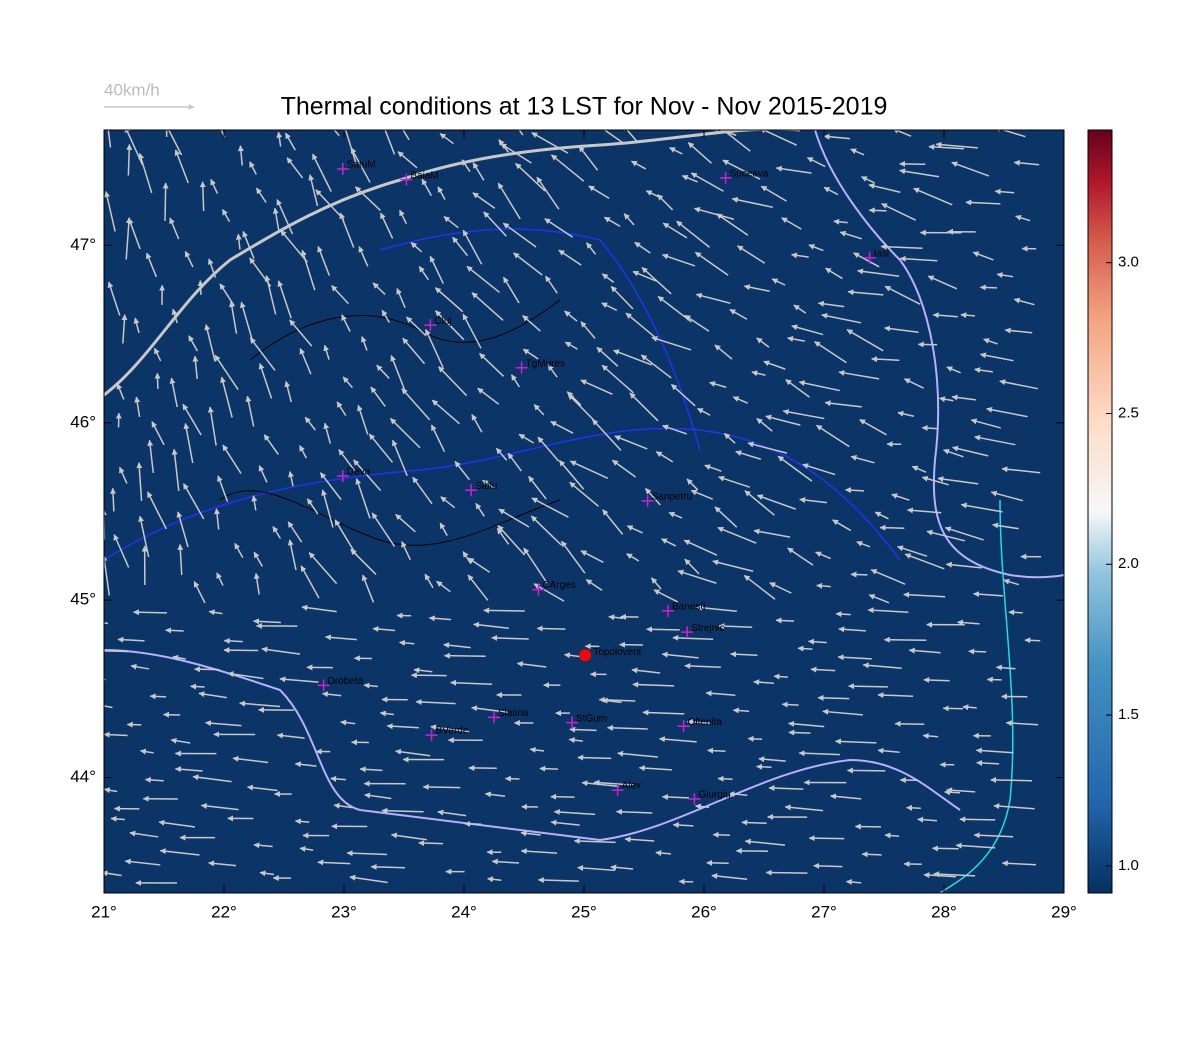 This screenshot has width=1200, height=1050. I want to click on city-label: StGum, so click(591, 718).